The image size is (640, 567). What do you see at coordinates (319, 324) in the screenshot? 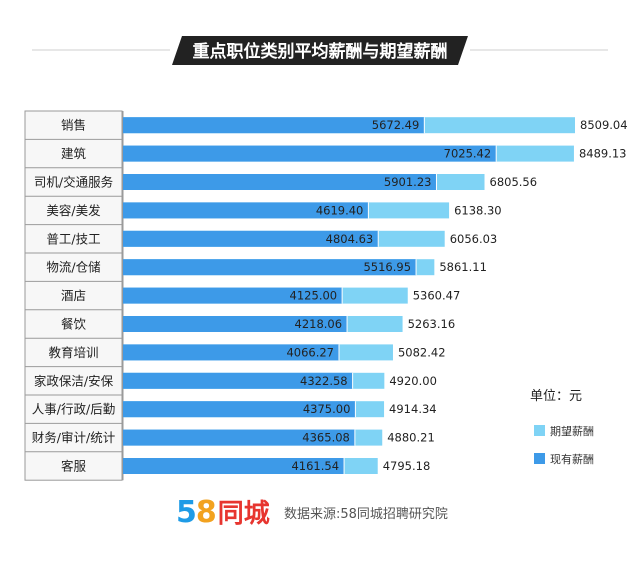
I see `value-label-current: 4218.06` at bounding box center [319, 324].